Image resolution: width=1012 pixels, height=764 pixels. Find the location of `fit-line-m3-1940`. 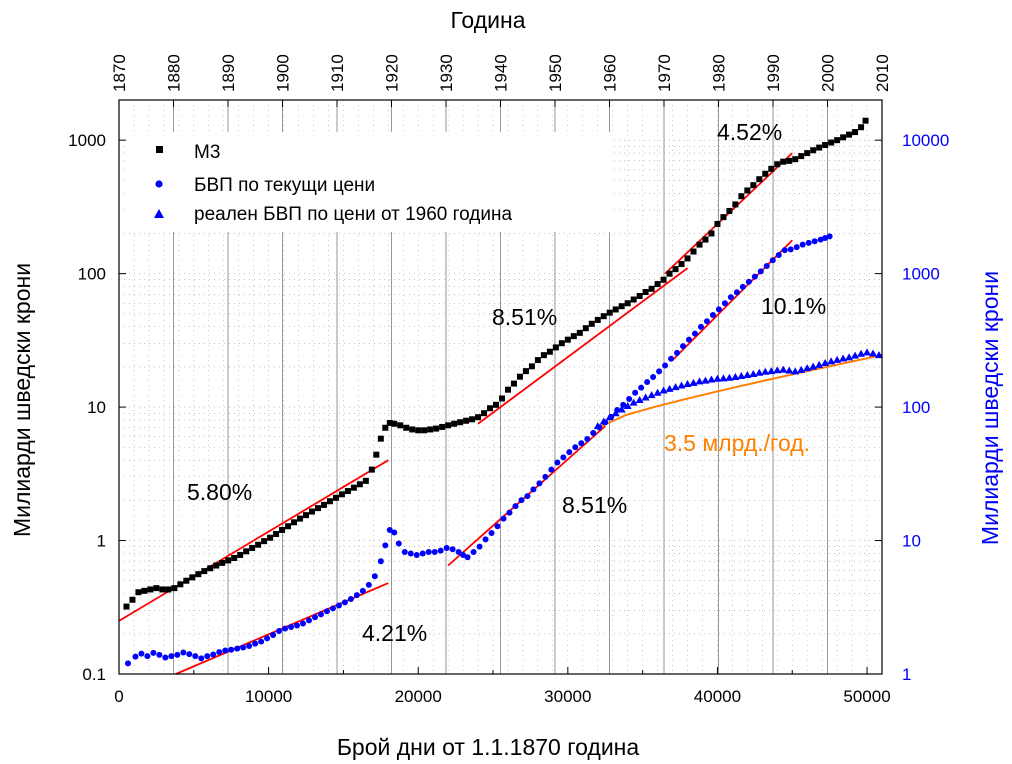

fit-line-m3-1940 is located at coordinates (583, 346).